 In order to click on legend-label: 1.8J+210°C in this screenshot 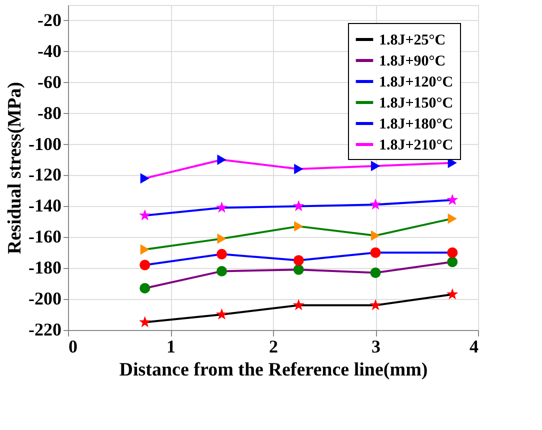, I will do `click(416, 146)`.